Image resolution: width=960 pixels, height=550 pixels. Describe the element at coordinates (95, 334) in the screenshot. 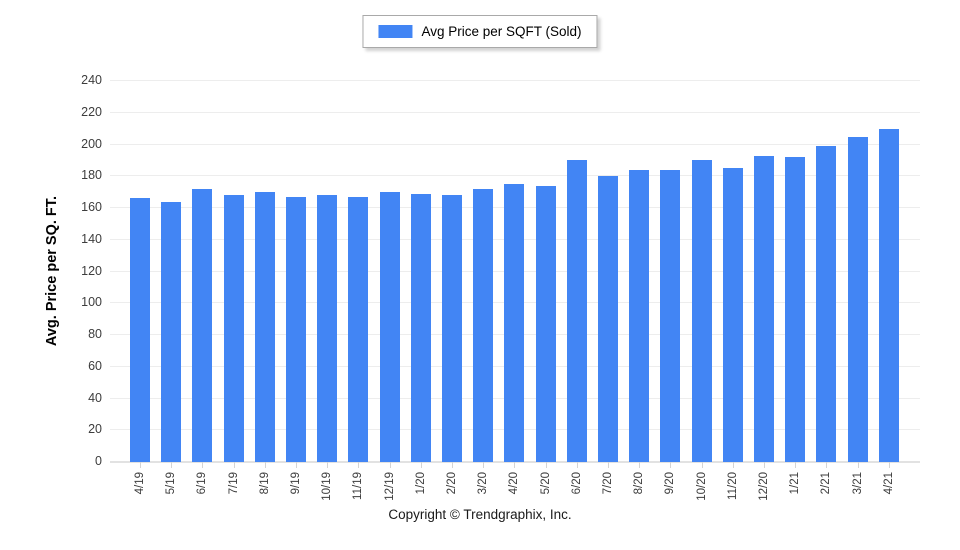

I see `y-tick-label-80: 80` at that location.